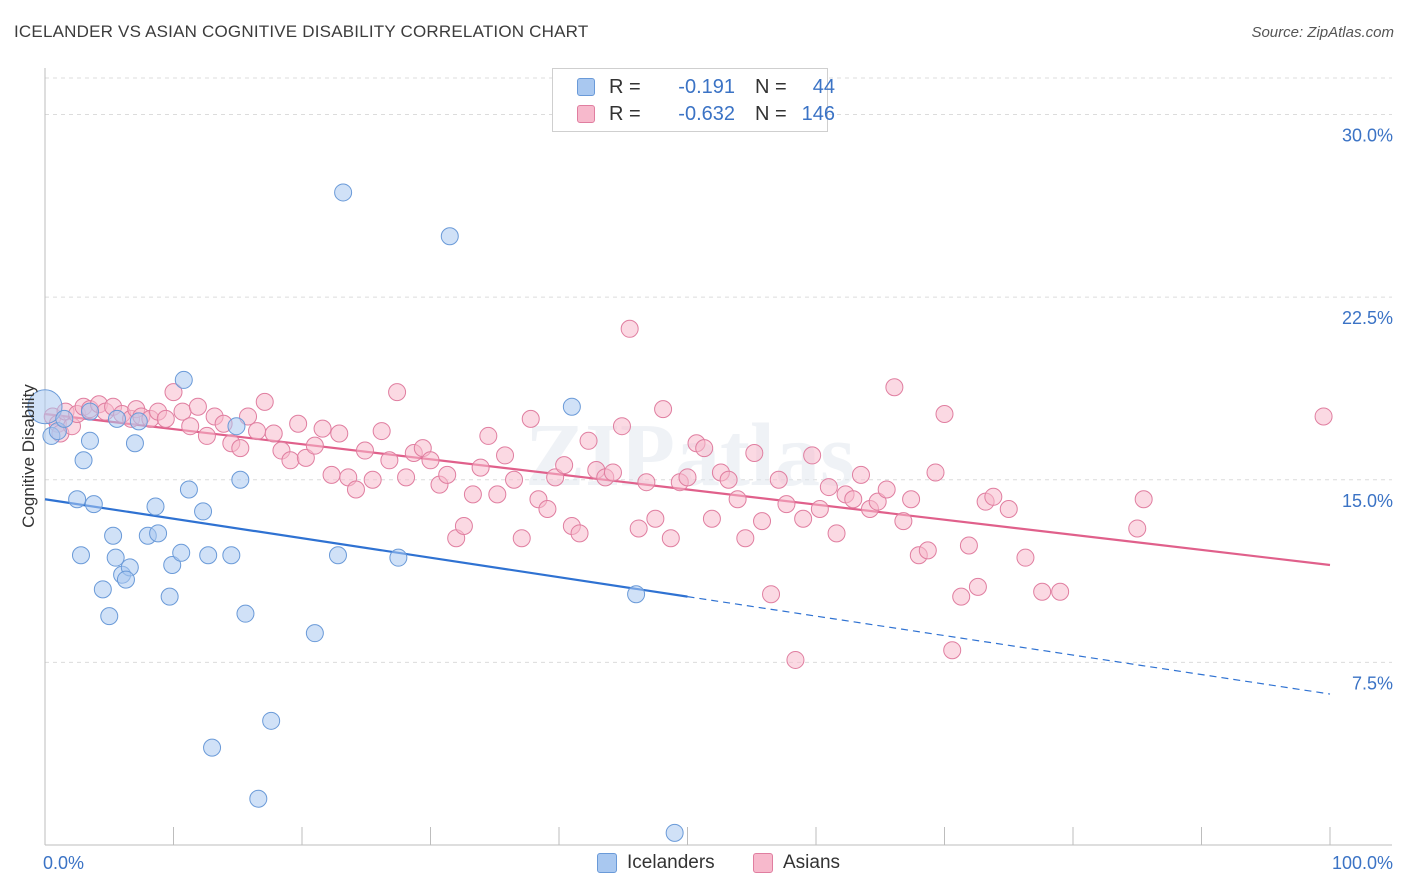 The image size is (1406, 892). What do you see at coordinates (690, 455) in the screenshot?
I see `watermark: ZIPatlas` at bounding box center [690, 455].